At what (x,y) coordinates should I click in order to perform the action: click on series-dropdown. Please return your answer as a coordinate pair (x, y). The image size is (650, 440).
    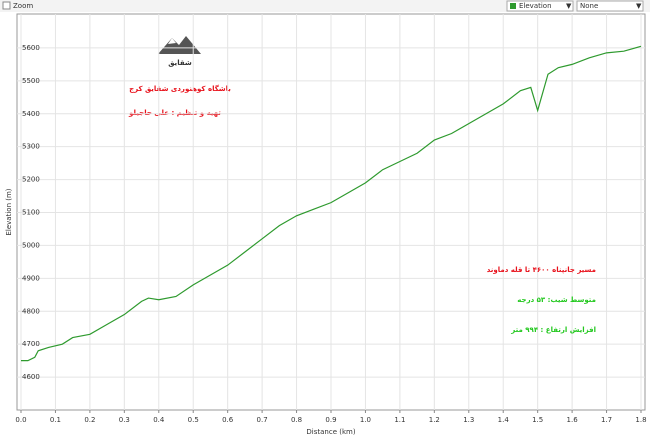
    Looking at the image, I should click on (540, 6).